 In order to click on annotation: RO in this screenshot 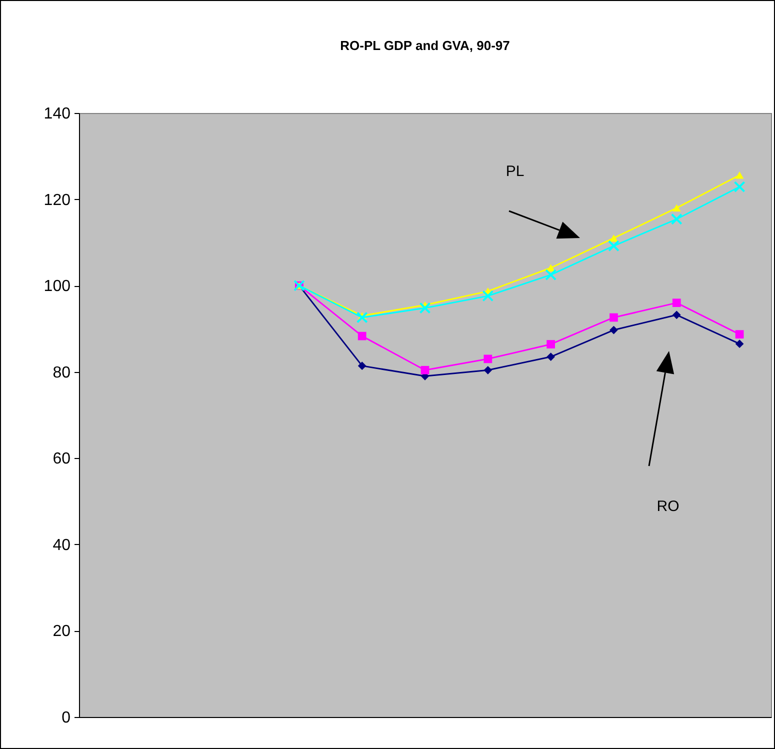, I will do `click(668, 506)`.